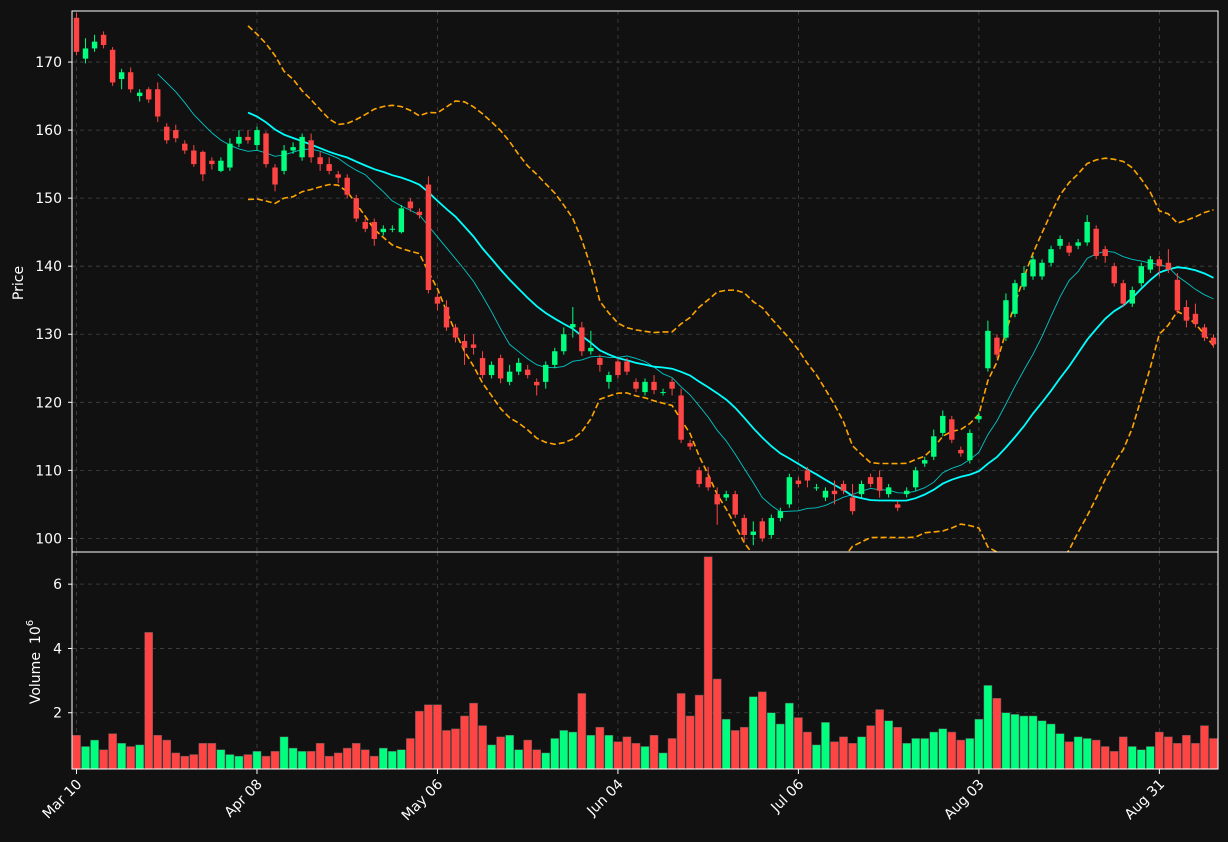 This screenshot has height=842, width=1228. What do you see at coordinates (62, 649) in the screenshot?
I see `volume-y-axis: 2 4 6` at bounding box center [62, 649].